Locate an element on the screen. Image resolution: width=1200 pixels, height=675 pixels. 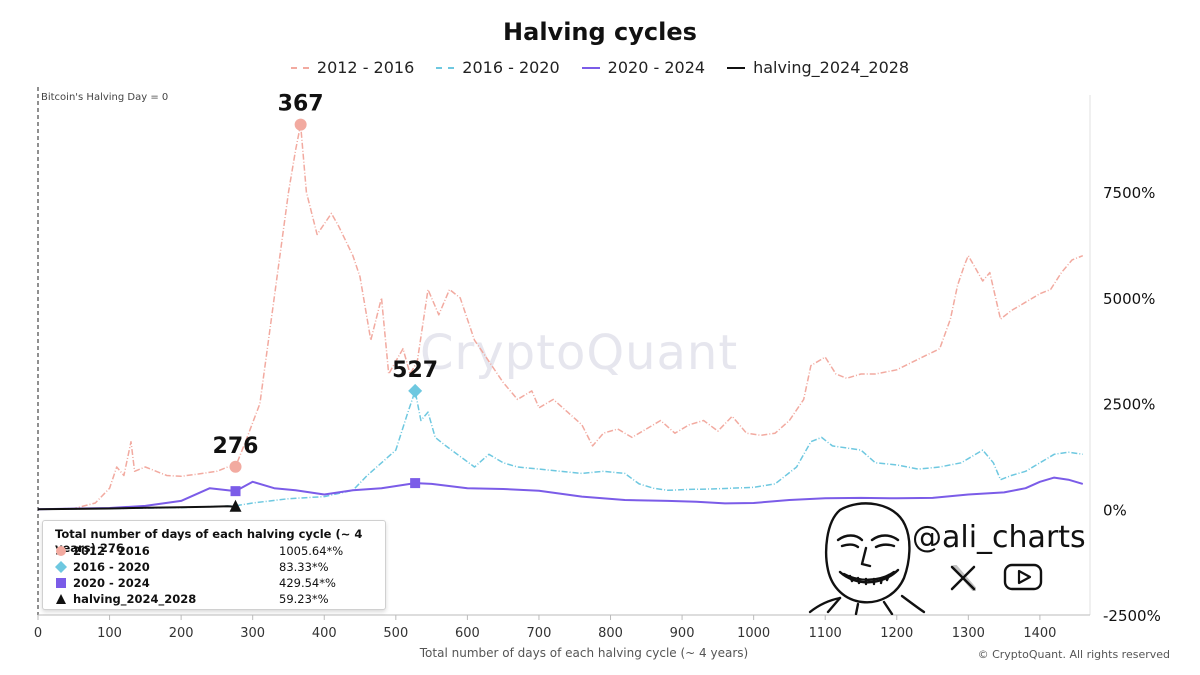
y-tick-label: 5000% is located at coordinates (1129, 299).